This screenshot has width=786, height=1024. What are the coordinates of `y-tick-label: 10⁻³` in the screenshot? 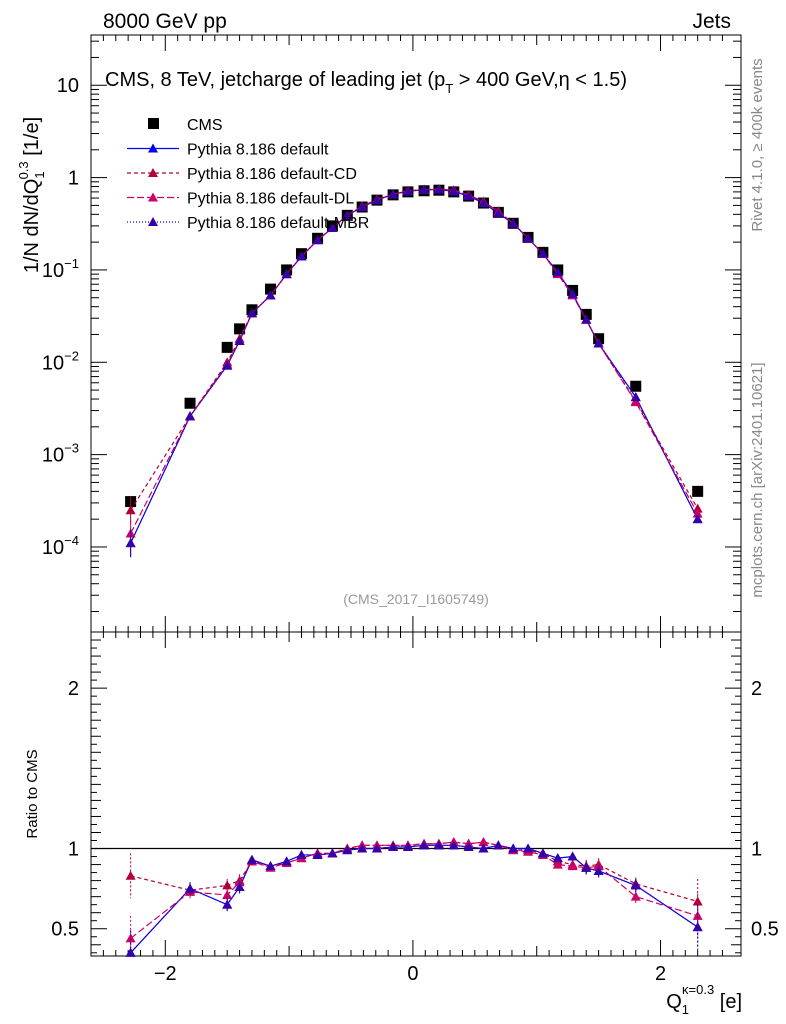 It's located at (60, 454).